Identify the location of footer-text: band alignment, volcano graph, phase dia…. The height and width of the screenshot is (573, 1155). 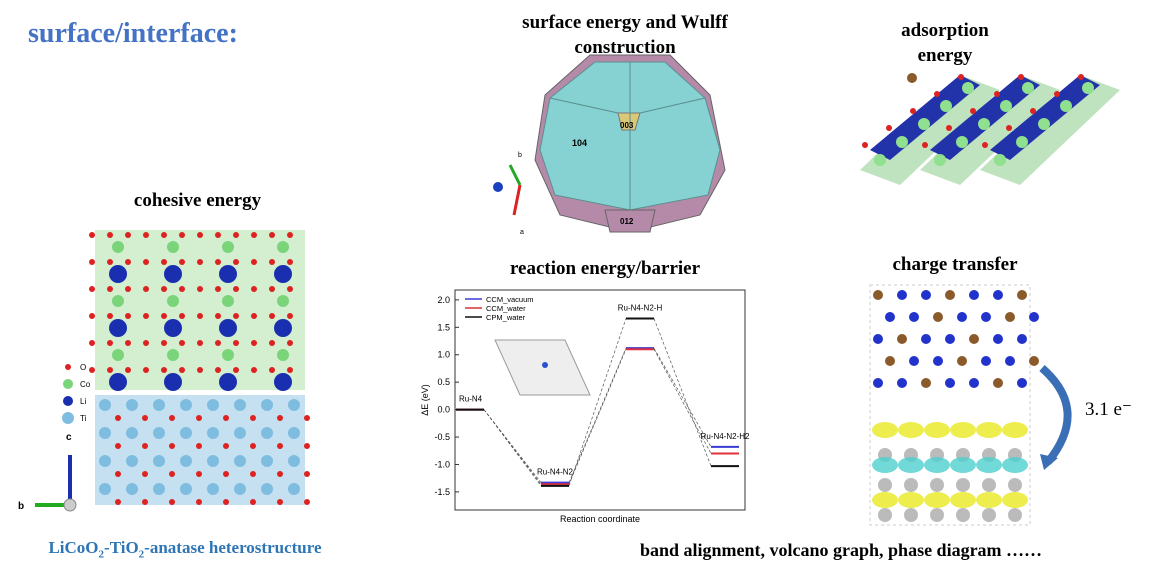
(841, 550).